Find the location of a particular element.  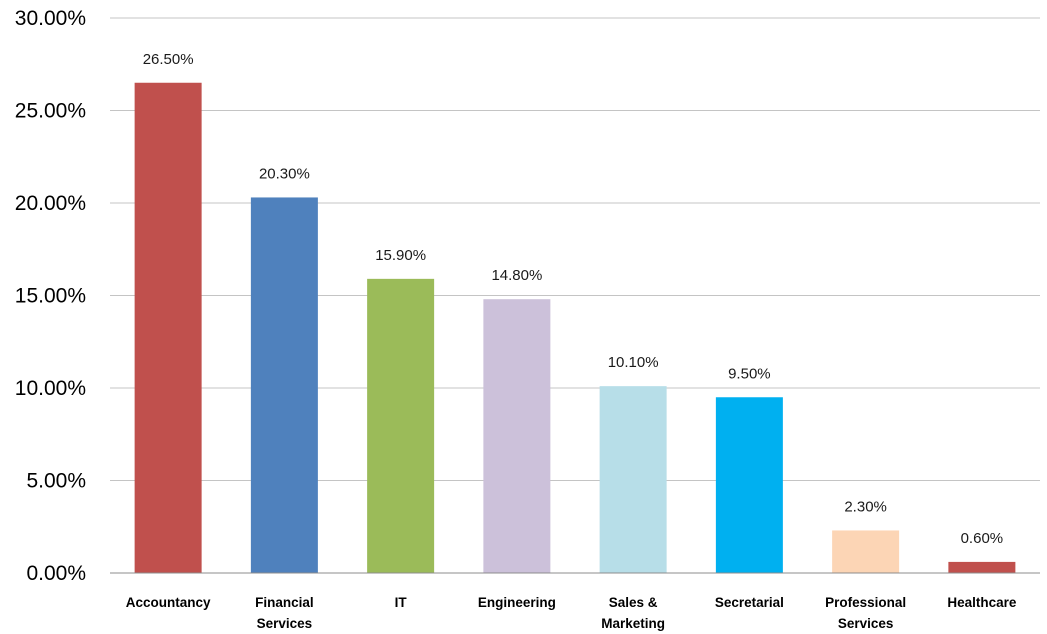

y-tick-label: 5.00% is located at coordinates (56, 481).